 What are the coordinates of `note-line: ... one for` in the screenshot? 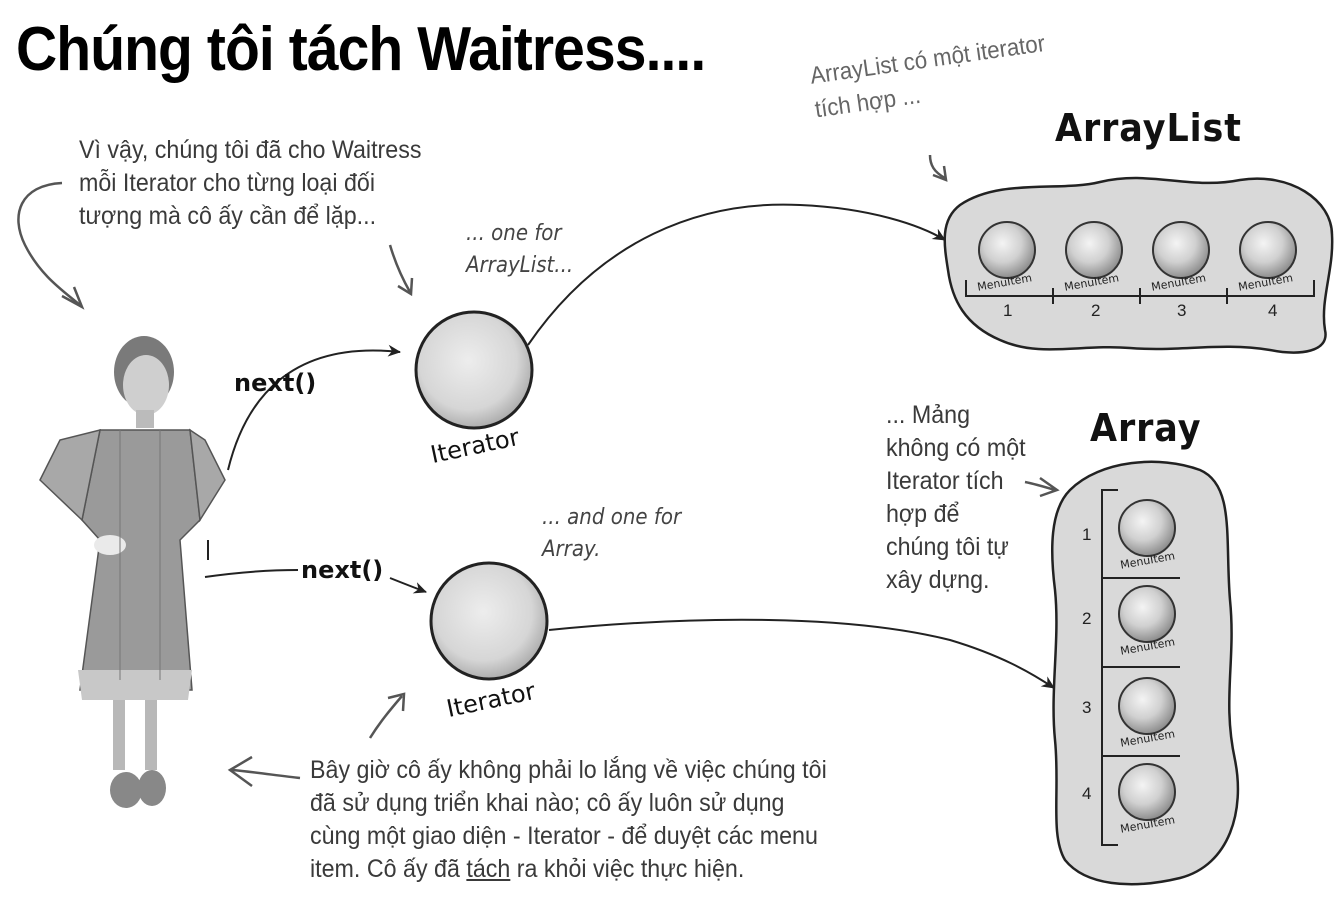 It's located at (514, 233).